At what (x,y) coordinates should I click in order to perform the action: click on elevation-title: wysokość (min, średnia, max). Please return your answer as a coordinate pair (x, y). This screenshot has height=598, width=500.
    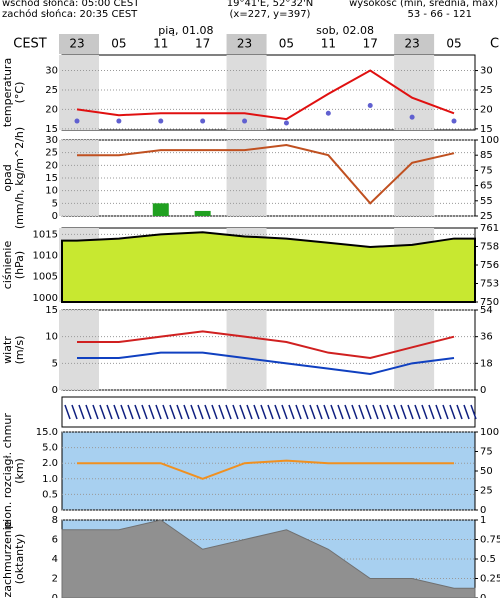
    Looking at the image, I should click on (423, 4).